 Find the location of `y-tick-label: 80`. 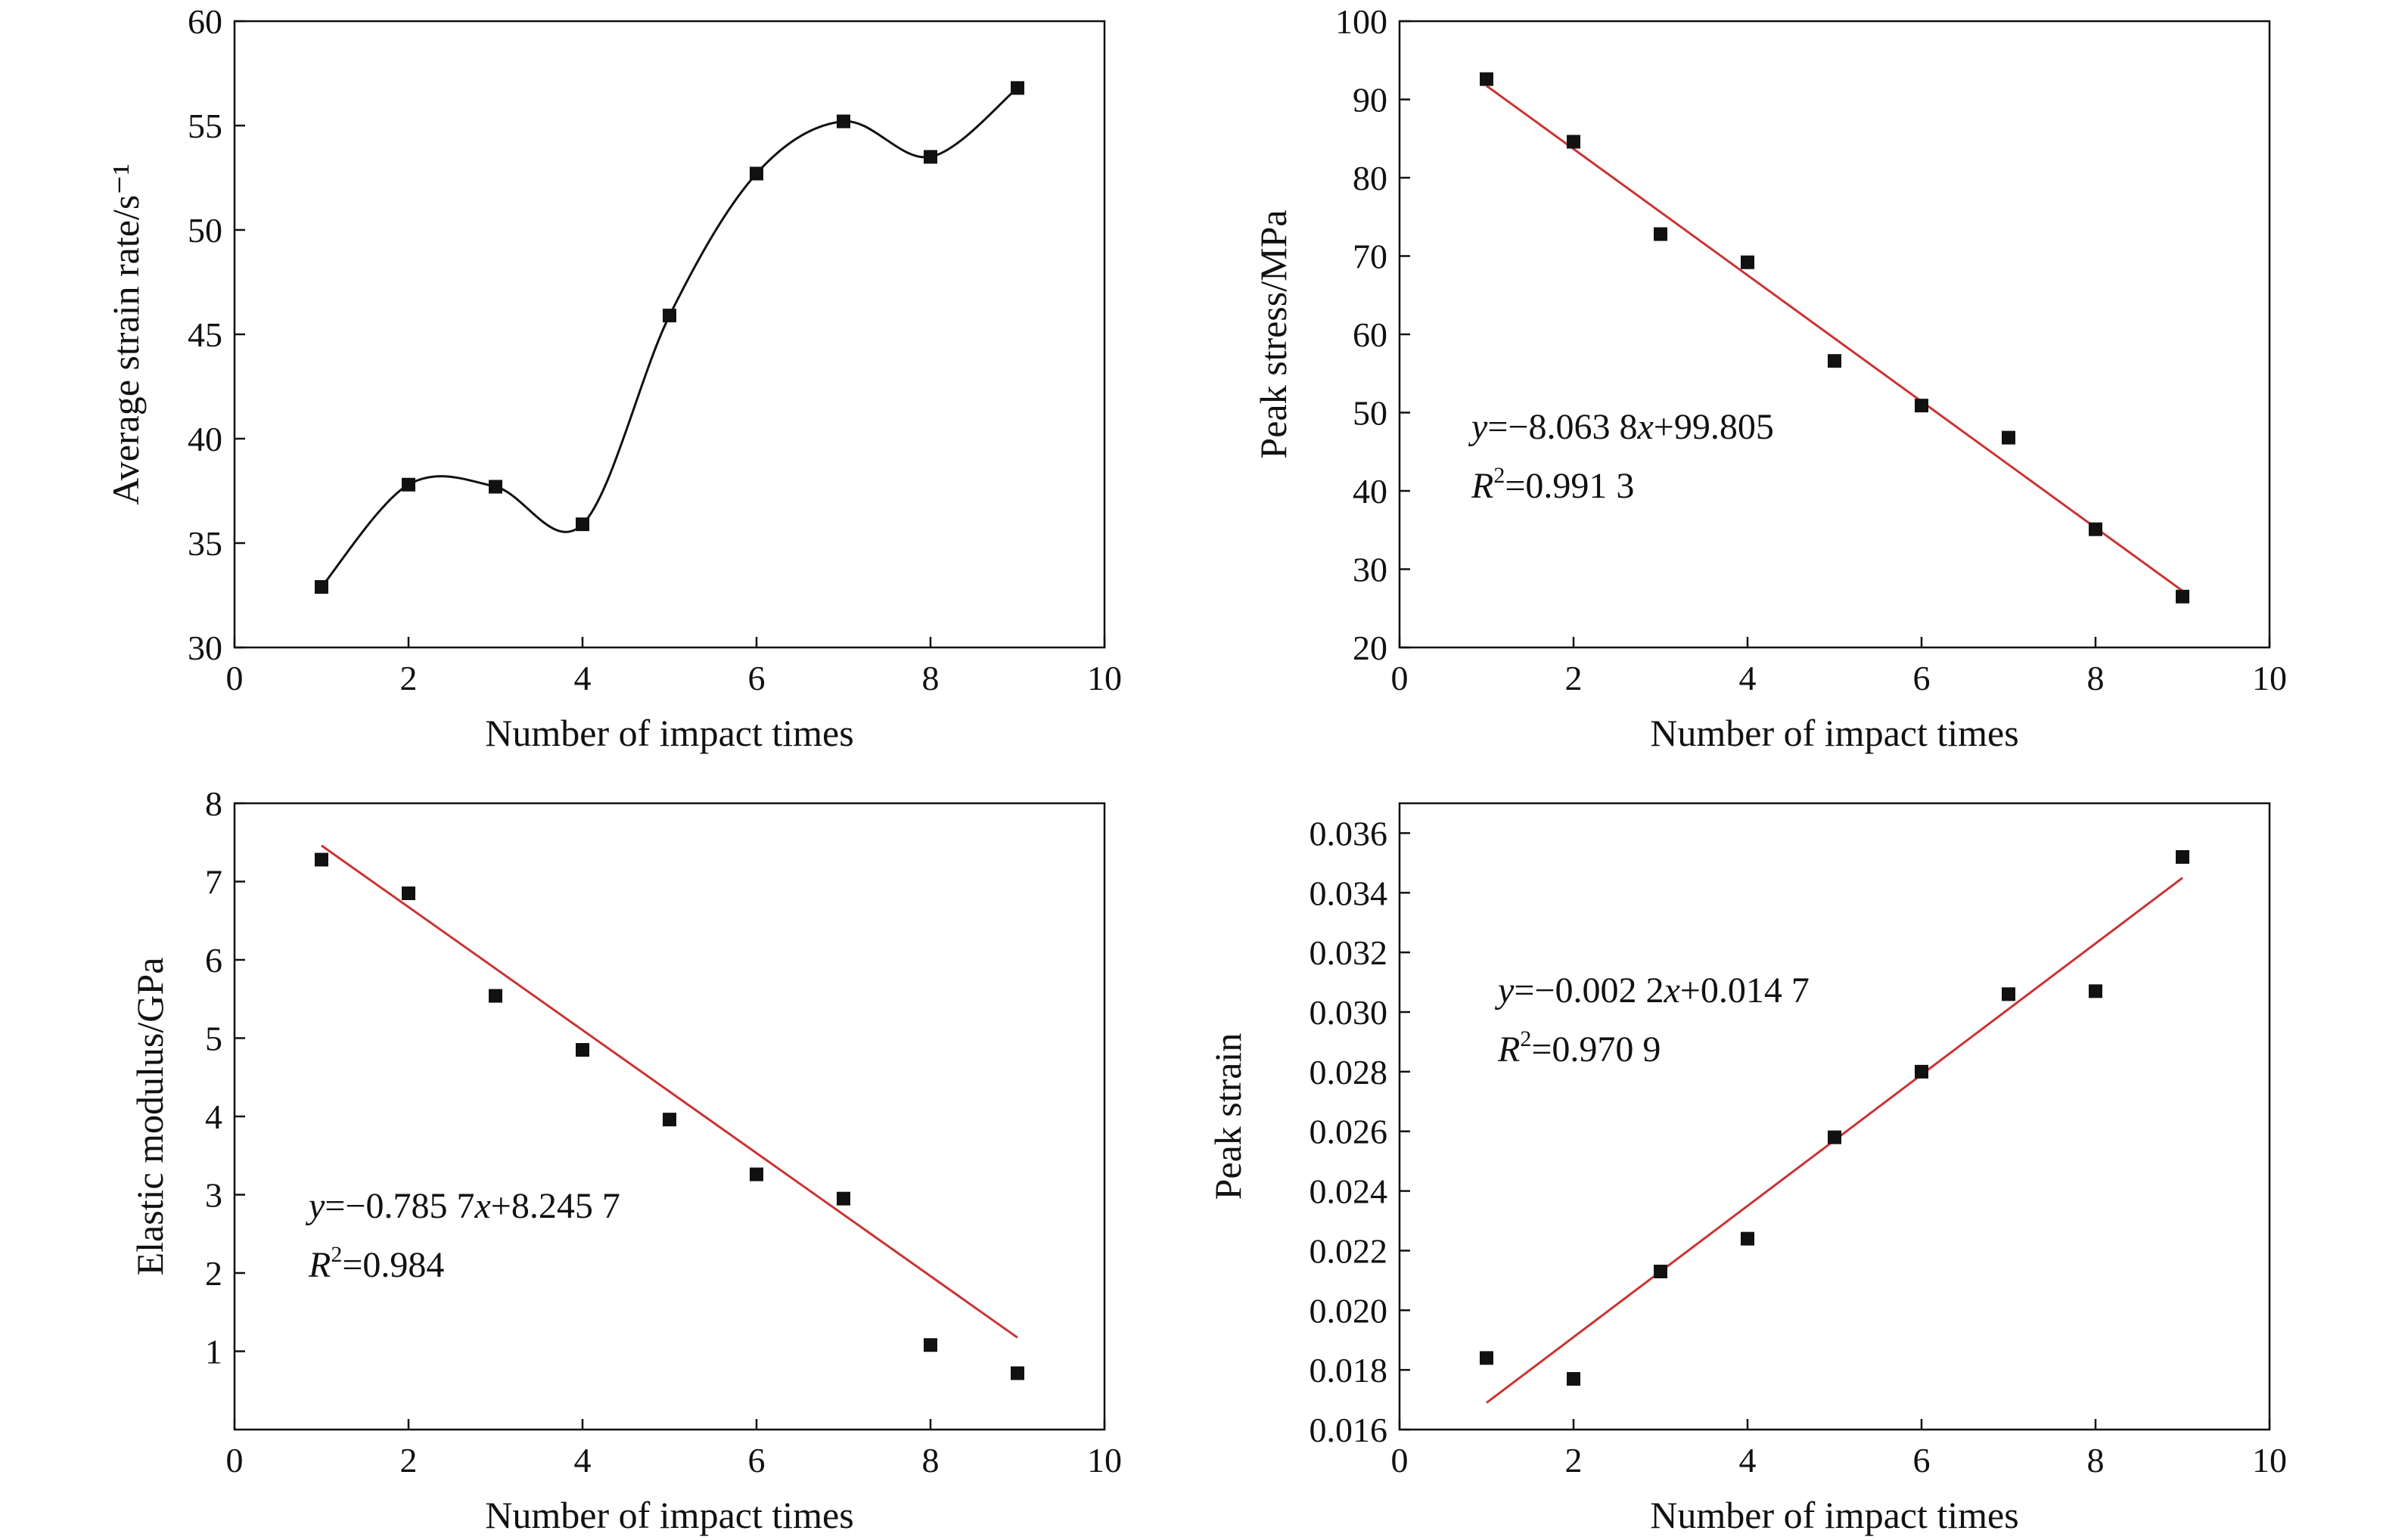

y-tick-label: 80 is located at coordinates (1370, 178).